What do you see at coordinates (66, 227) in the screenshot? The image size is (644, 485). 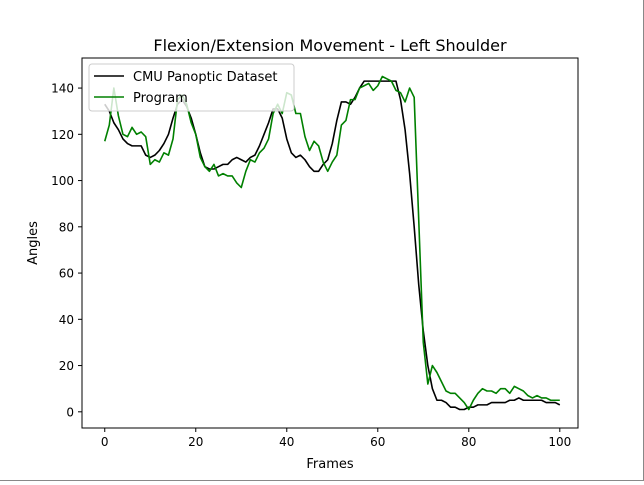 I see `y-tick-label: 80` at bounding box center [66, 227].